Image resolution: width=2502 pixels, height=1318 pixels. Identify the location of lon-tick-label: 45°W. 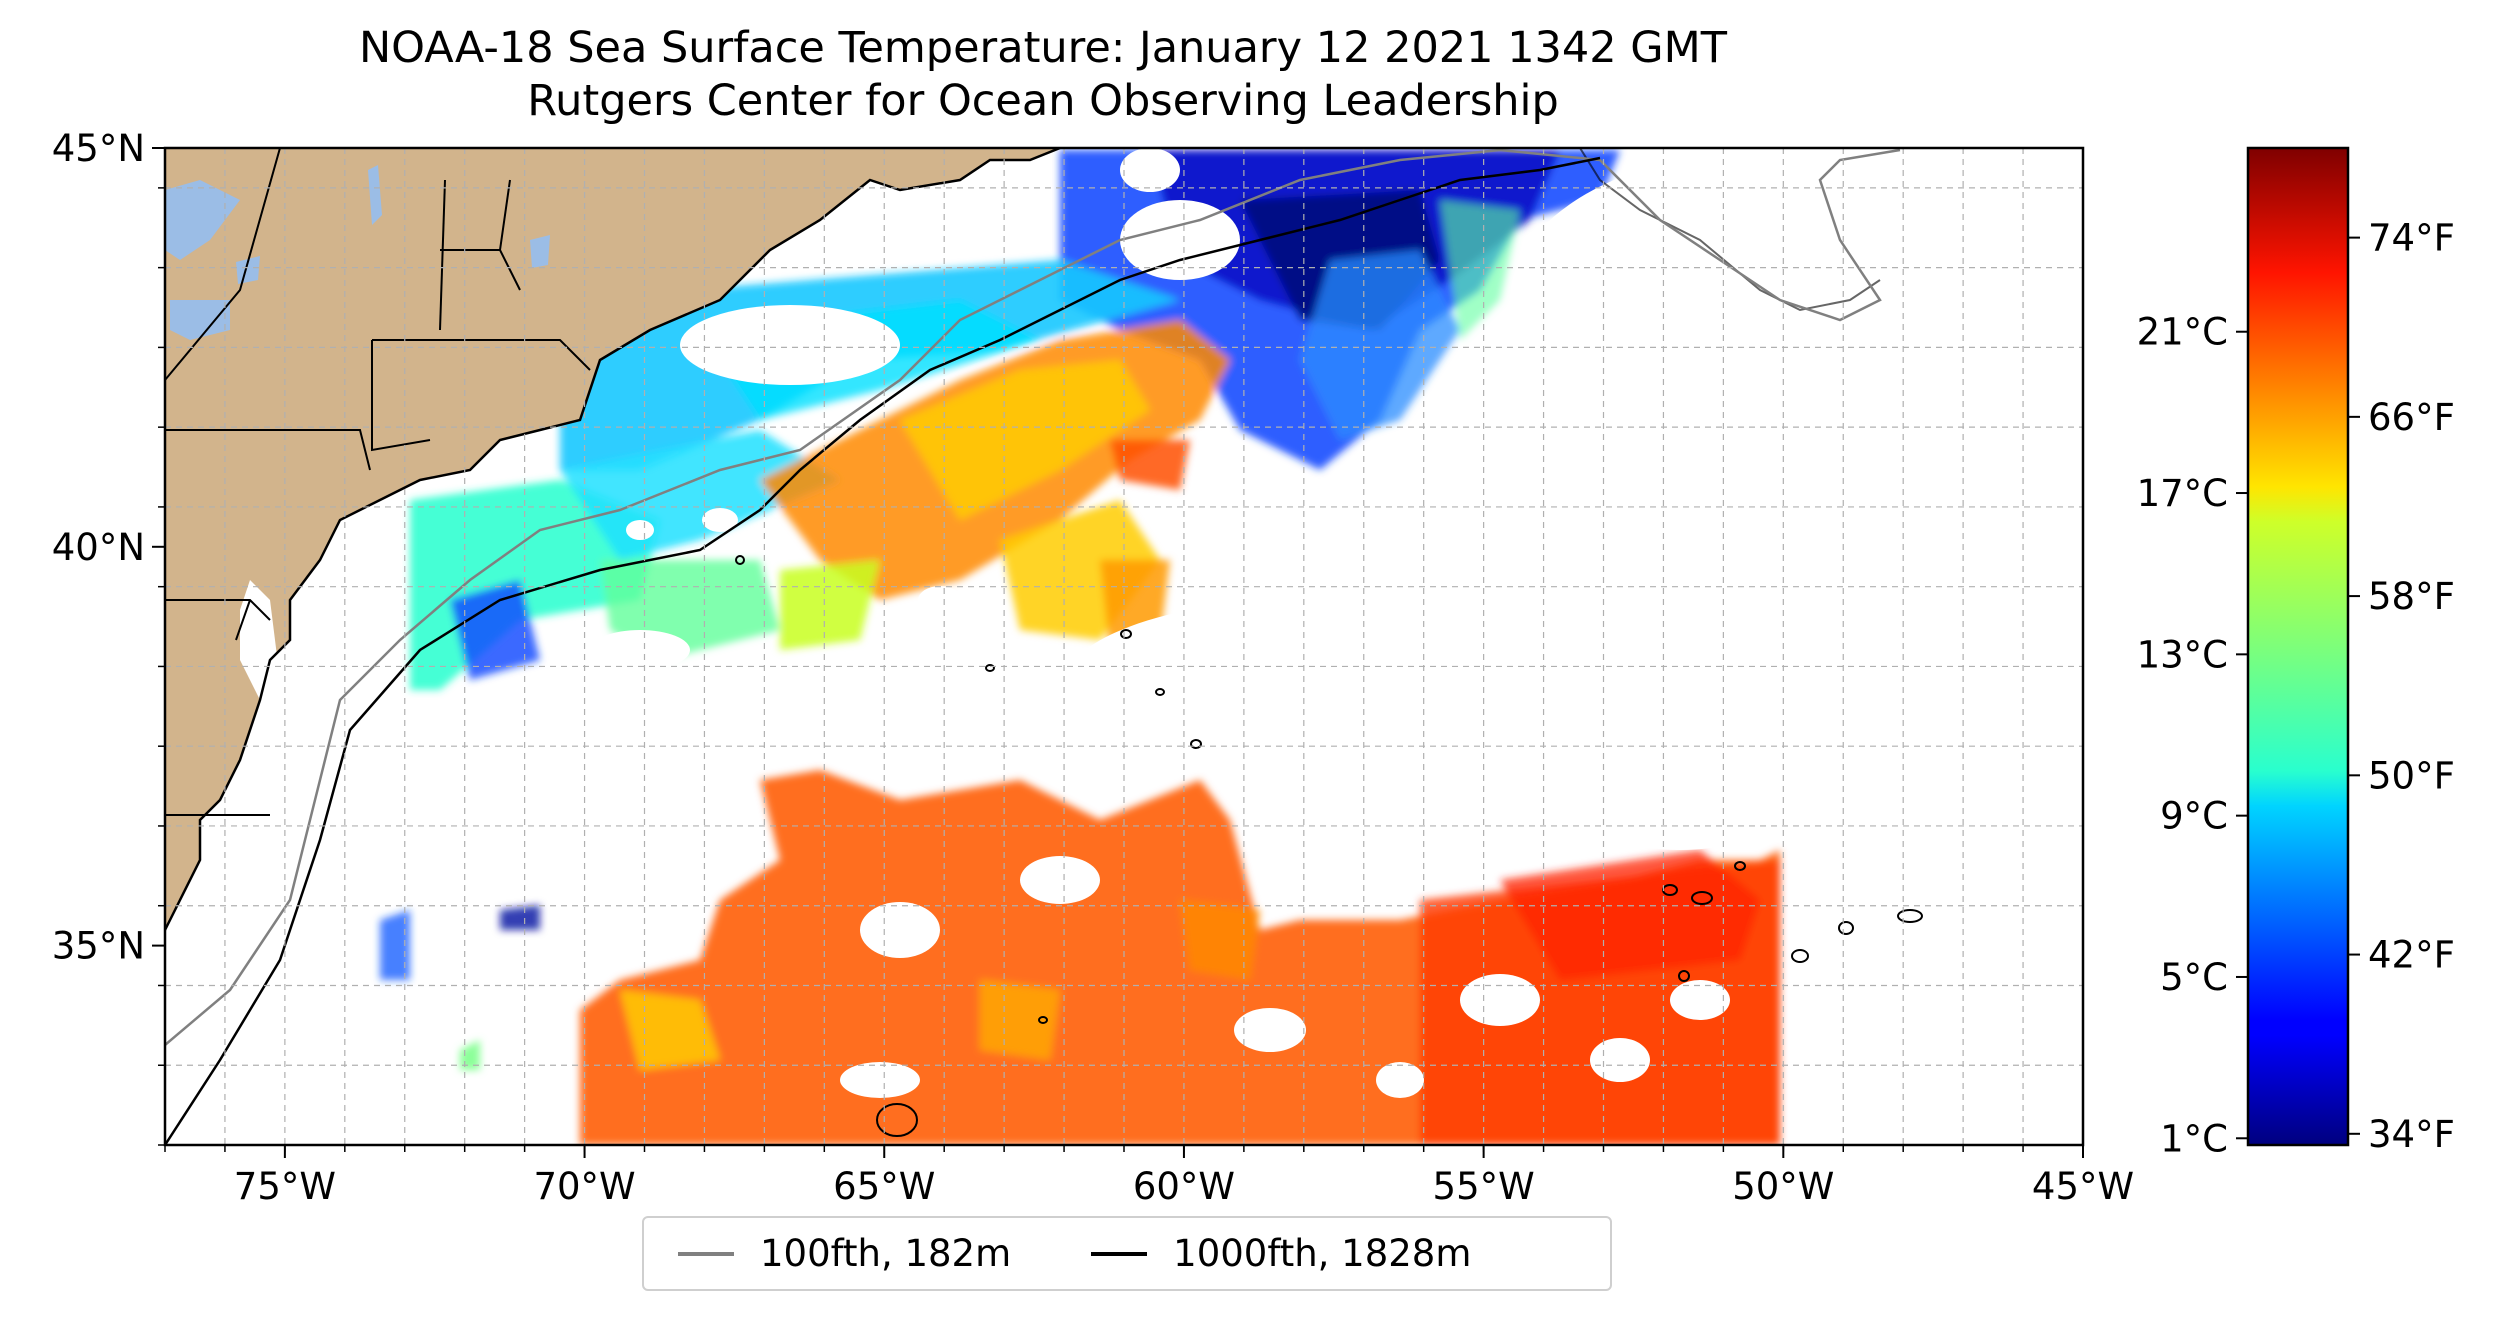
(2083, 1186).